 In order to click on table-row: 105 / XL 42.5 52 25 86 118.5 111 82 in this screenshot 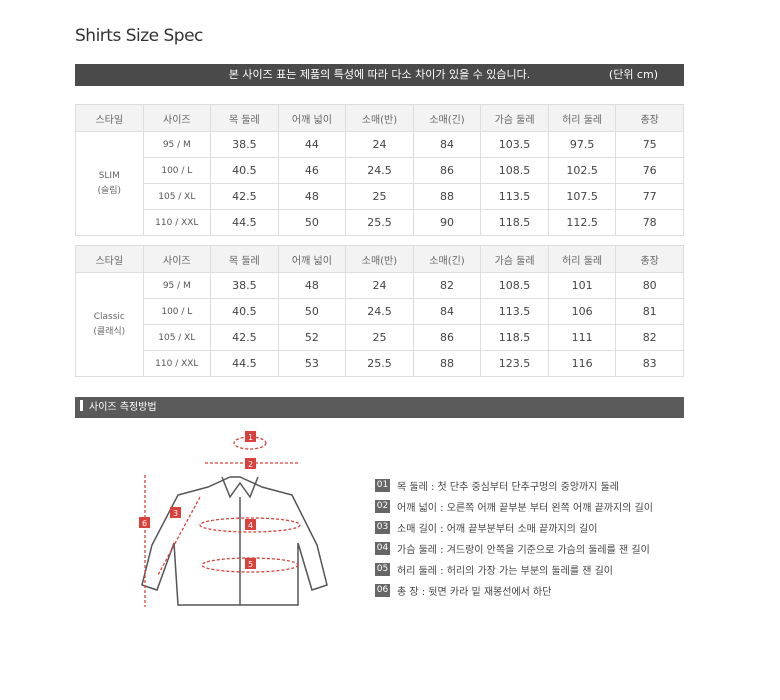, I will do `click(380, 337)`.